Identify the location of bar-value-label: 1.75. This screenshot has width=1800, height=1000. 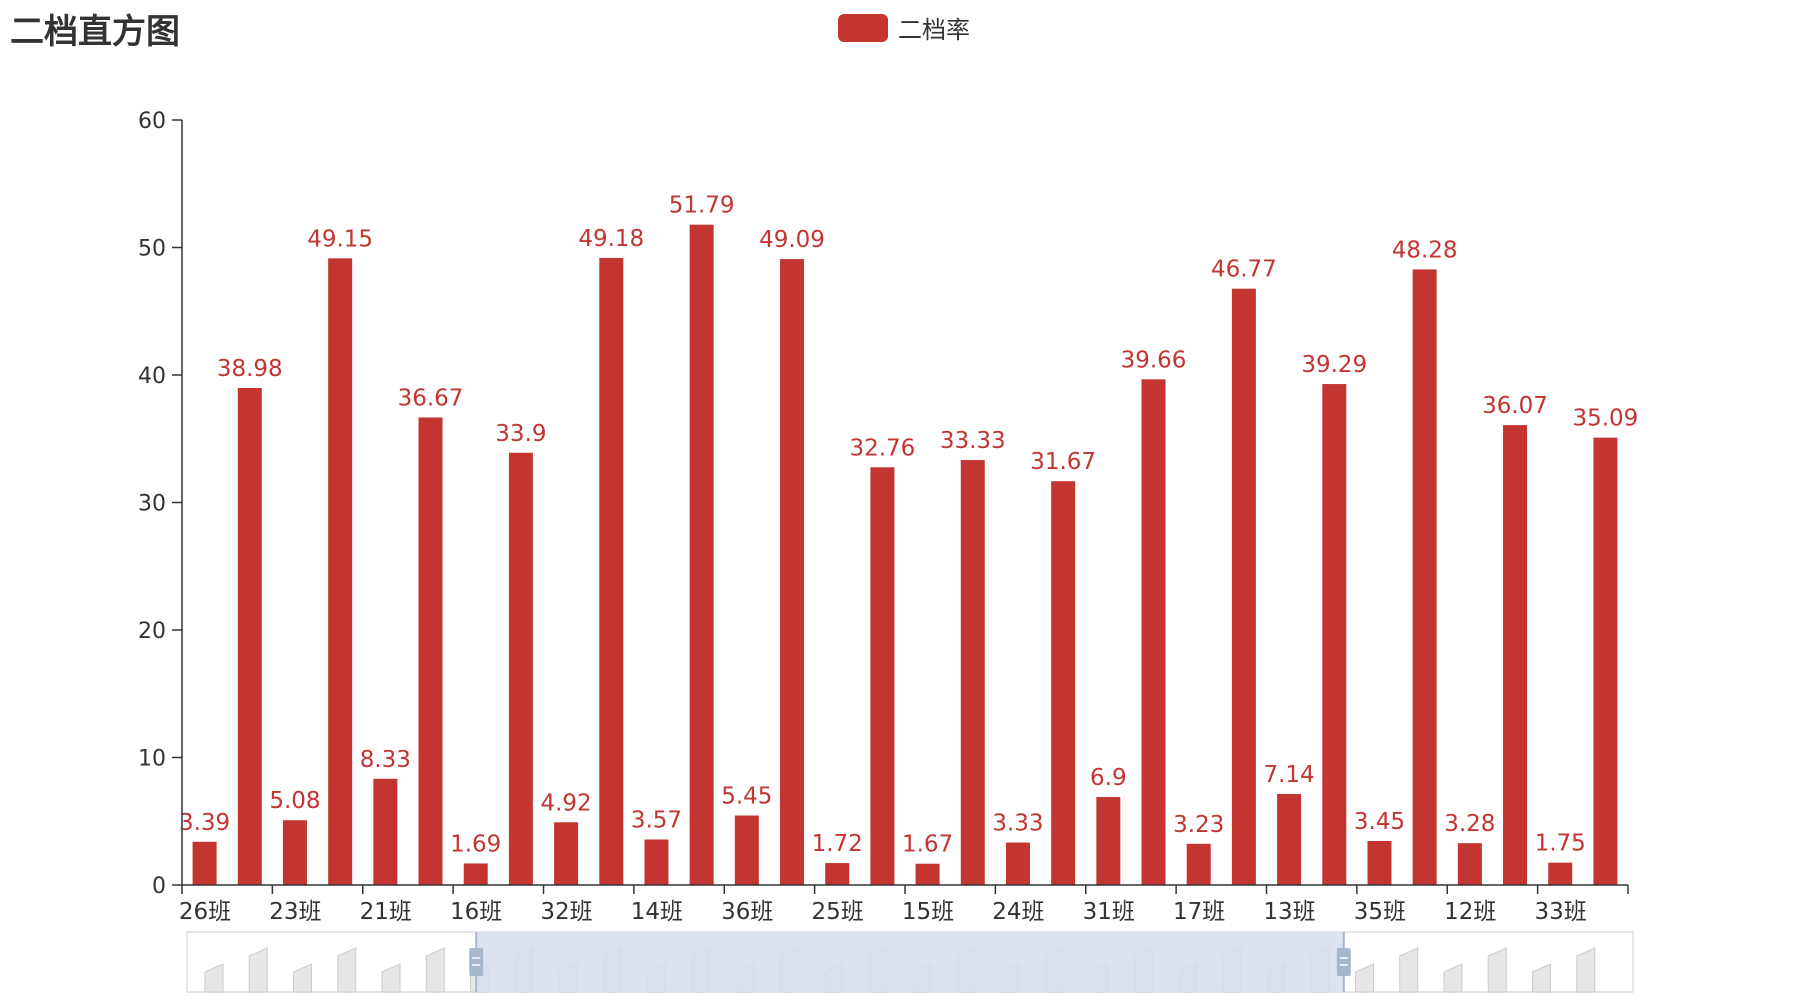
(1560, 844).